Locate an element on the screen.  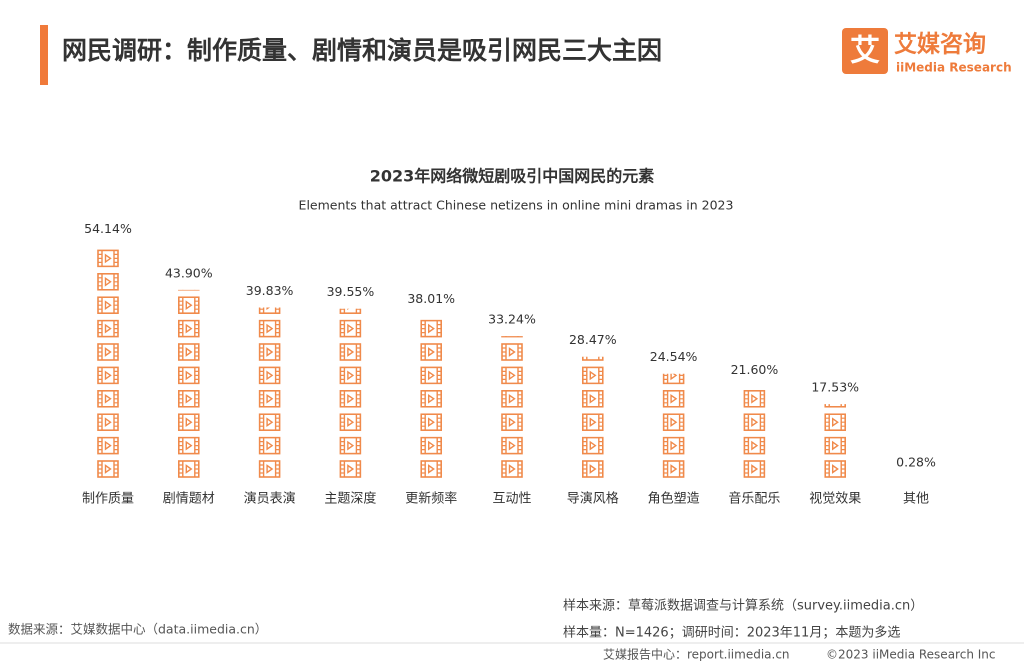
sample-info: 样本量：N=1426；调研时间：2023年11月；本题为多选 is located at coordinates (731, 633).